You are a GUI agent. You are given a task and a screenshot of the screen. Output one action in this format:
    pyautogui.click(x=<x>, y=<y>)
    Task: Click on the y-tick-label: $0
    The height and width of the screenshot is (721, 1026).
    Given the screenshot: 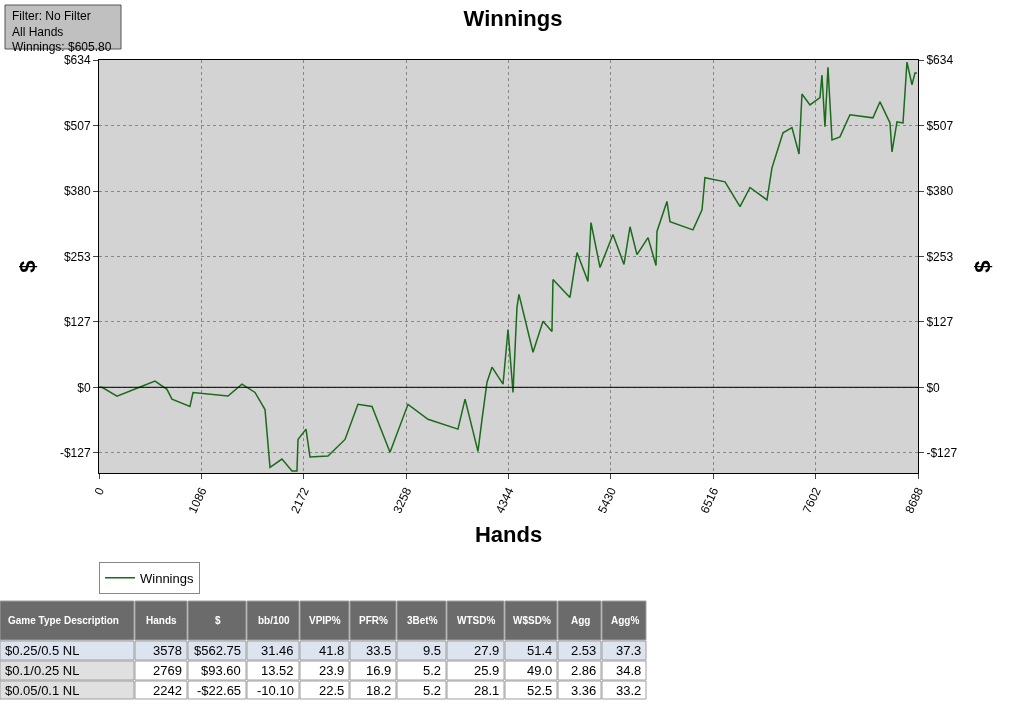 What is the action you would take?
    pyautogui.click(x=84, y=387)
    